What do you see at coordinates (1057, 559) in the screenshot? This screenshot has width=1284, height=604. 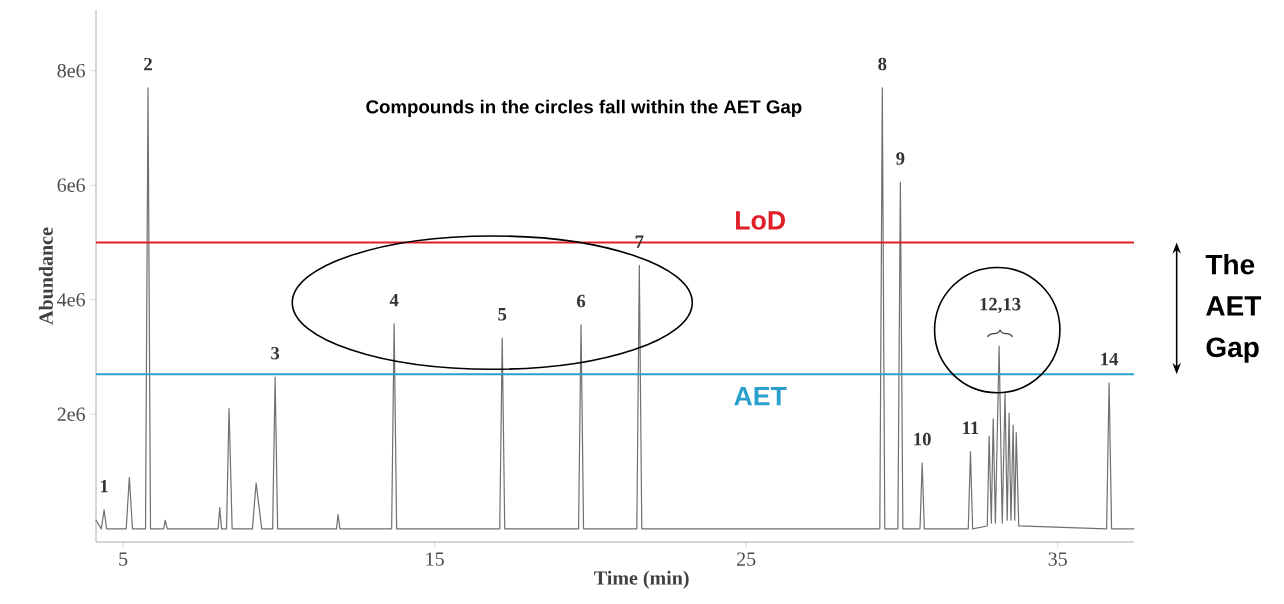 I see `x-tick-label: 35` at bounding box center [1057, 559].